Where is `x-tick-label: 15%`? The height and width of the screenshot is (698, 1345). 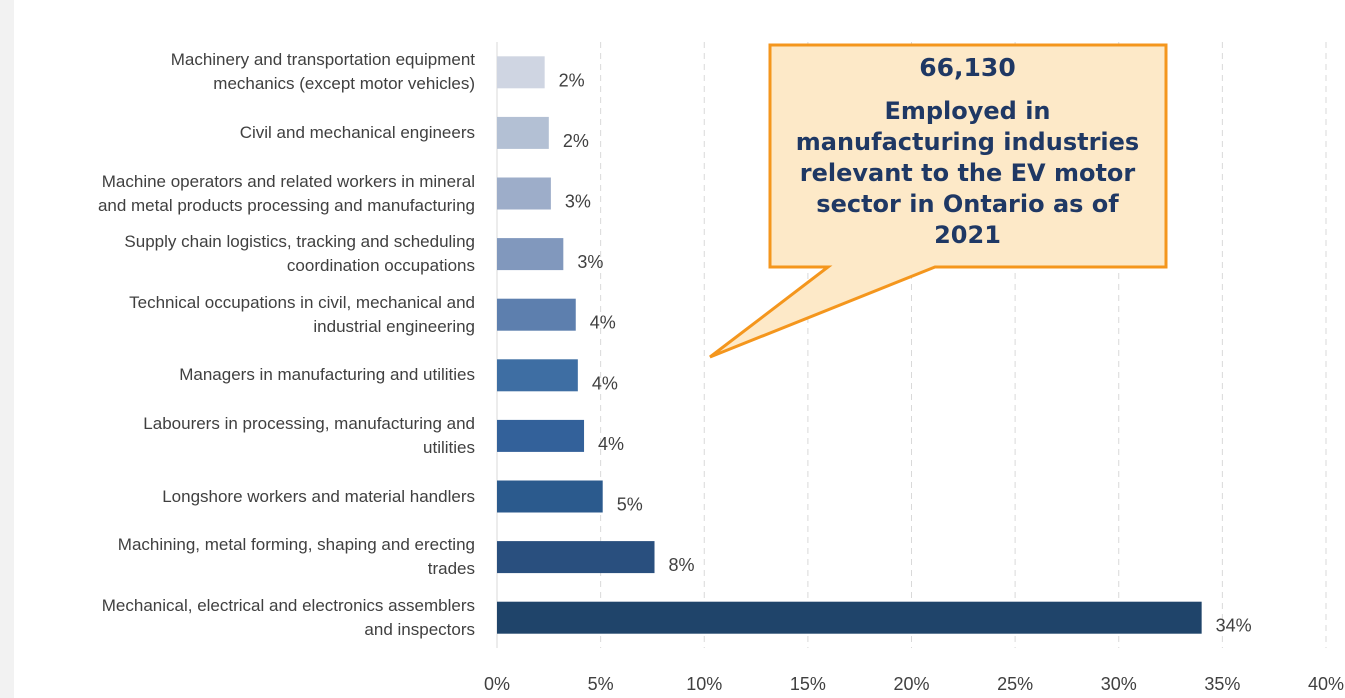
x-tick-label: 15% is located at coordinates (808, 684).